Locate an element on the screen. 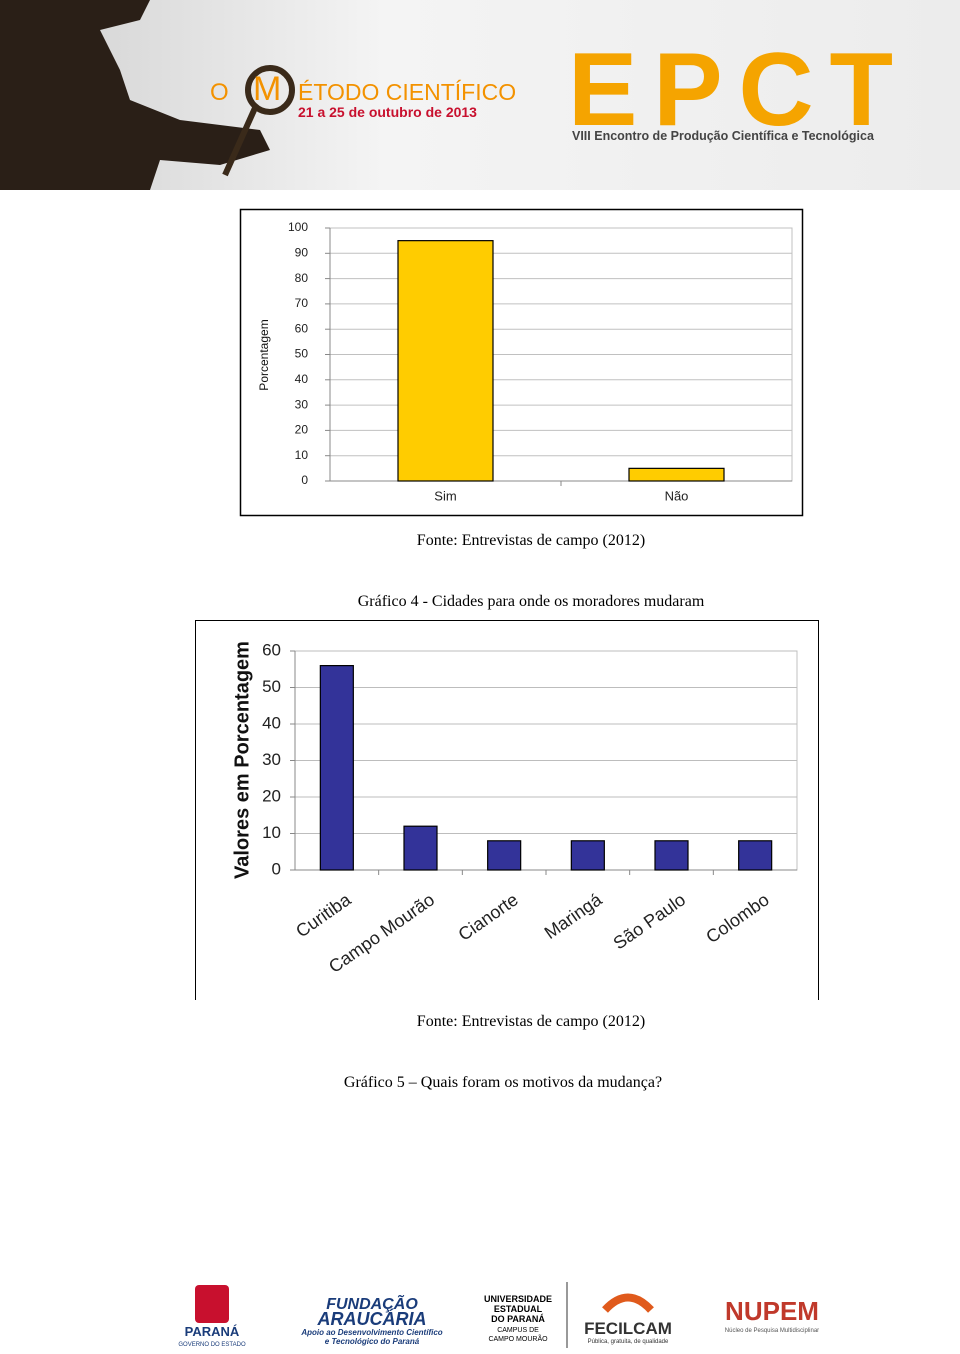 Image resolution: width=960 pixels, height=1354 pixels. x-tick-label: Não is located at coordinates (677, 495).